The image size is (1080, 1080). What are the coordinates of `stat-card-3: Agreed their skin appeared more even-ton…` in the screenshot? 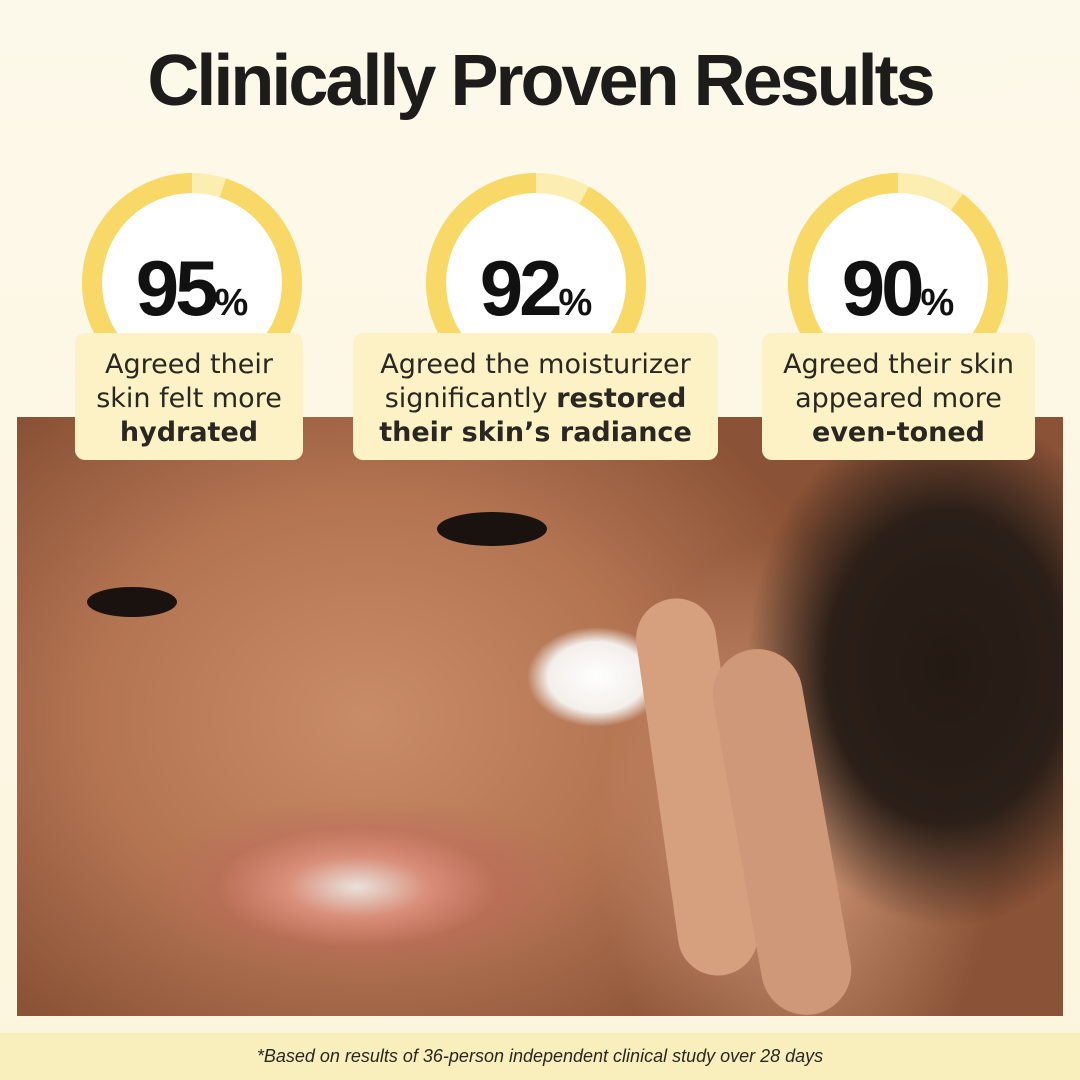 It's located at (898, 396).